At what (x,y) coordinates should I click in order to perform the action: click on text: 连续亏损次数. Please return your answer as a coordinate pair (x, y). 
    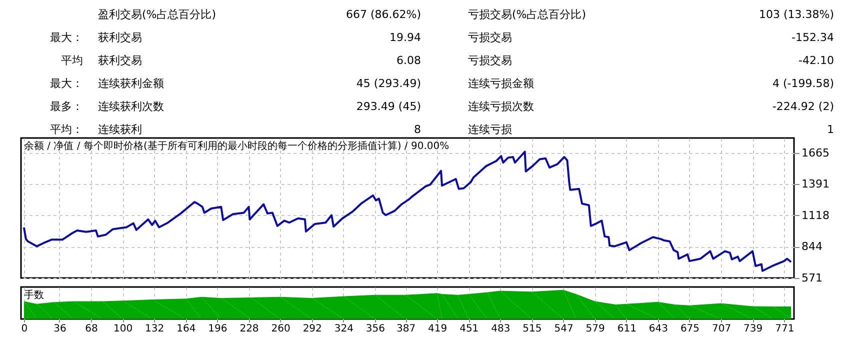
    Looking at the image, I should click on (501, 106).